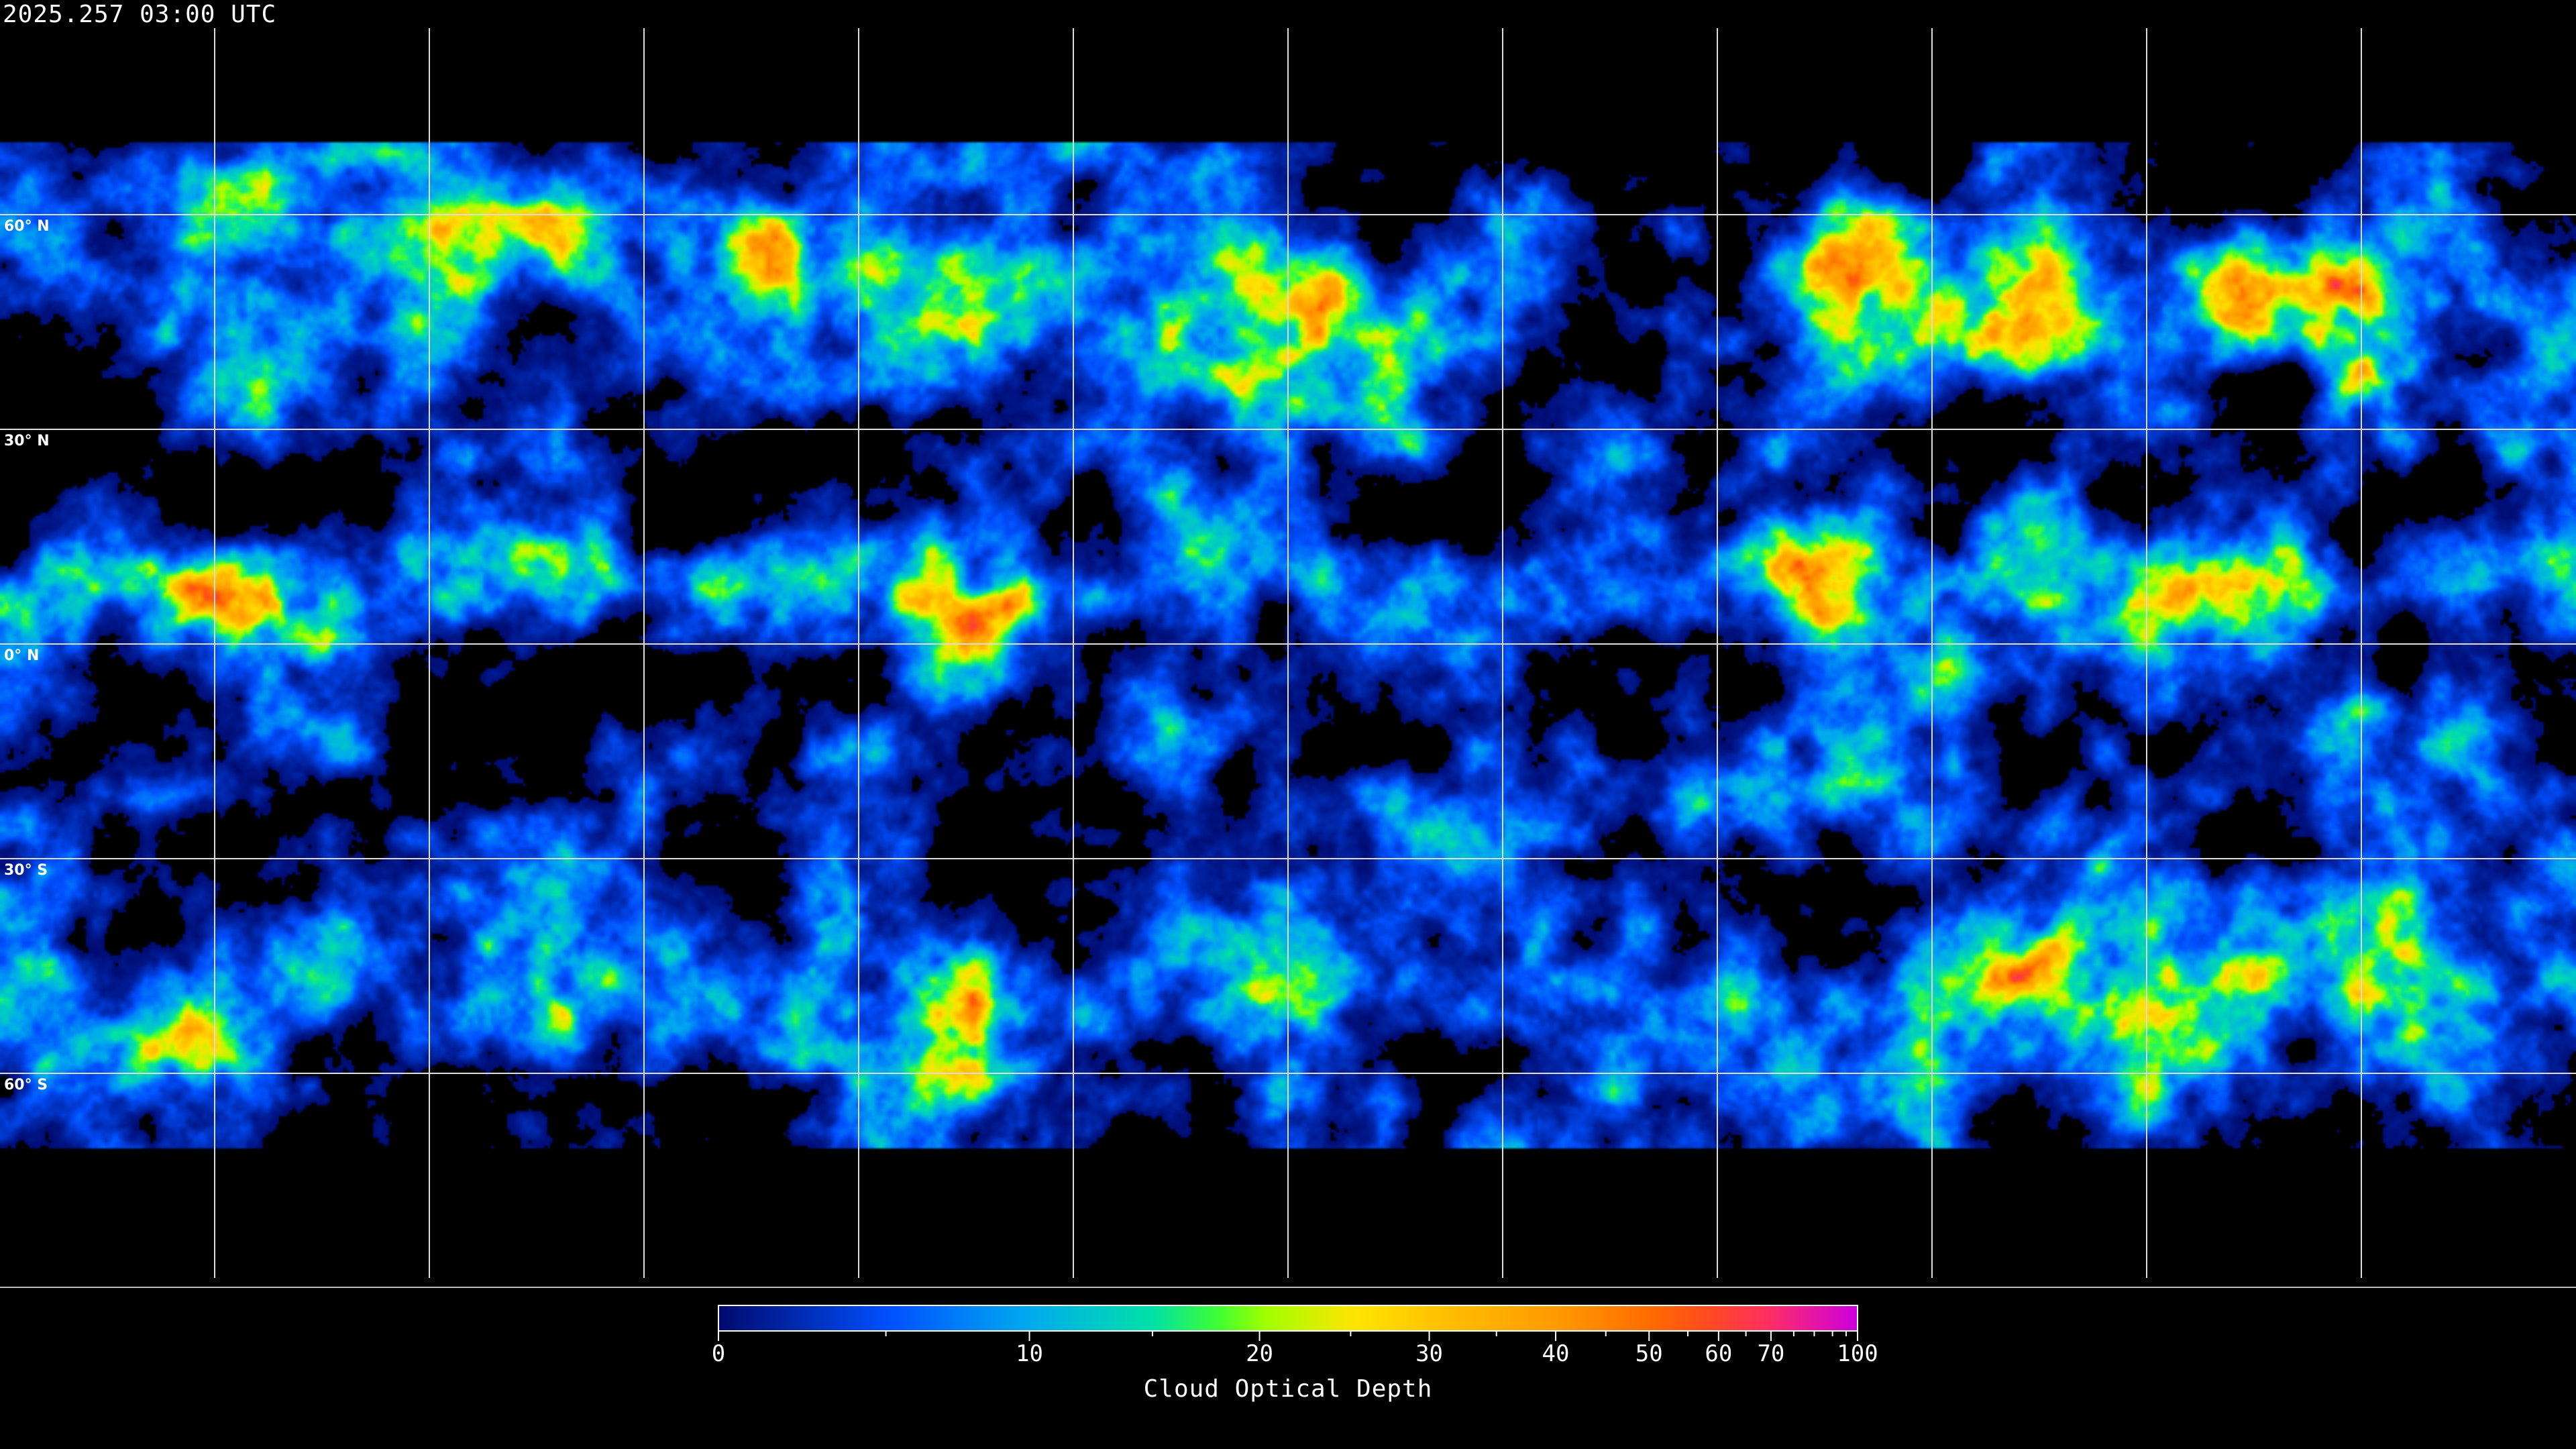  I want to click on colorbar-ticks, so click(1288, 1336).